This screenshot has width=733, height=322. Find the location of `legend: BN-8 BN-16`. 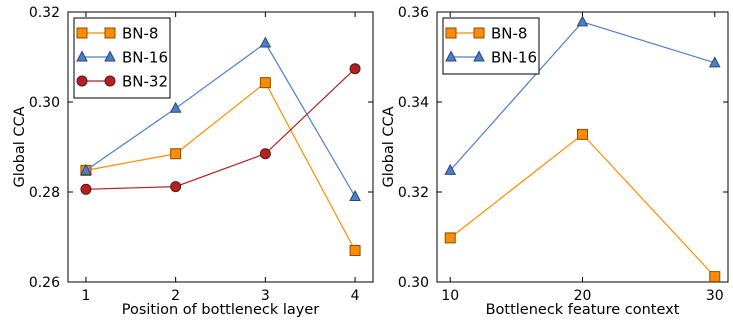

legend: BN-8 BN-16 is located at coordinates (491, 46).